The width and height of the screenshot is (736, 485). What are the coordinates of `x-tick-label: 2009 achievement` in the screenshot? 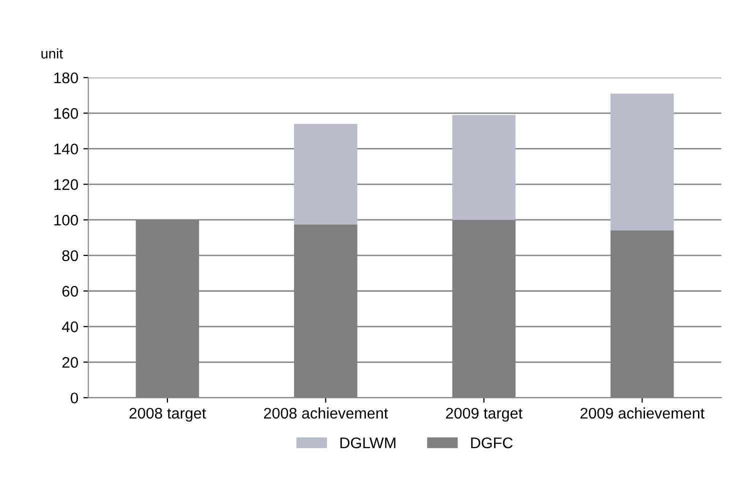 It's located at (642, 413).